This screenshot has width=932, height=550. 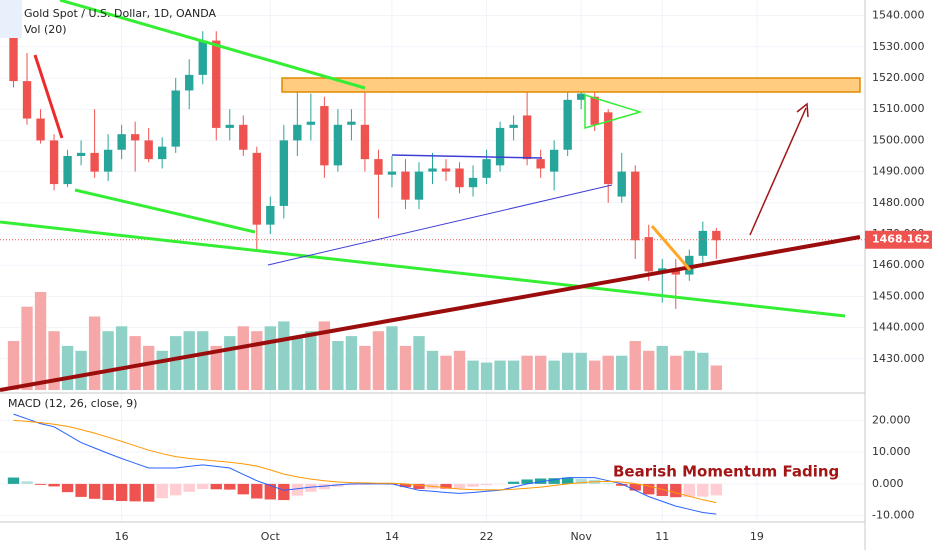 I want to click on x-tick-label: Nov, so click(x=581, y=536).